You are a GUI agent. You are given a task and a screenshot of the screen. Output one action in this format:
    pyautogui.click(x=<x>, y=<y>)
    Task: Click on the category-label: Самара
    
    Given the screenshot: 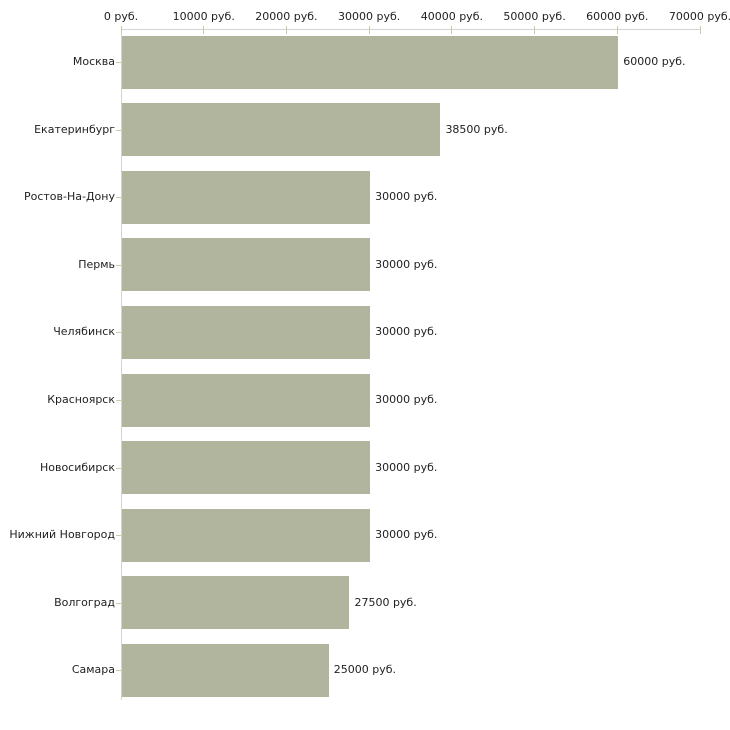 What is the action you would take?
    pyautogui.click(x=93, y=670)
    